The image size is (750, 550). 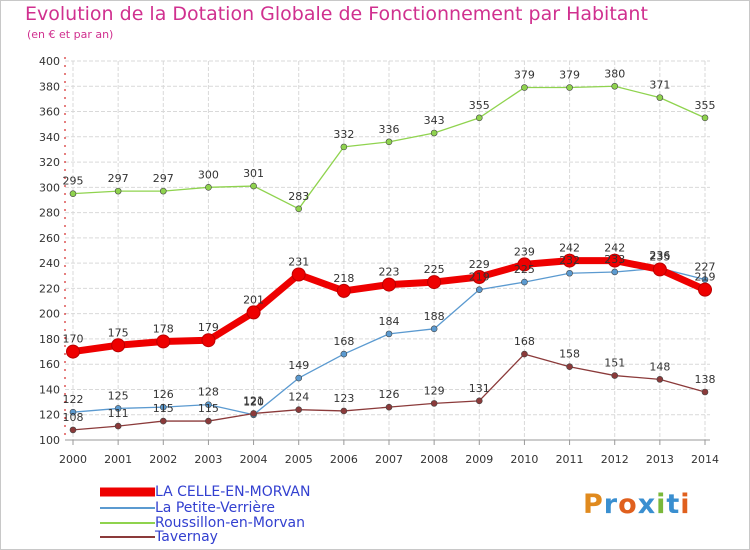 What do you see at coordinates (685, 504) in the screenshot?
I see `logo-letter: i` at bounding box center [685, 504].